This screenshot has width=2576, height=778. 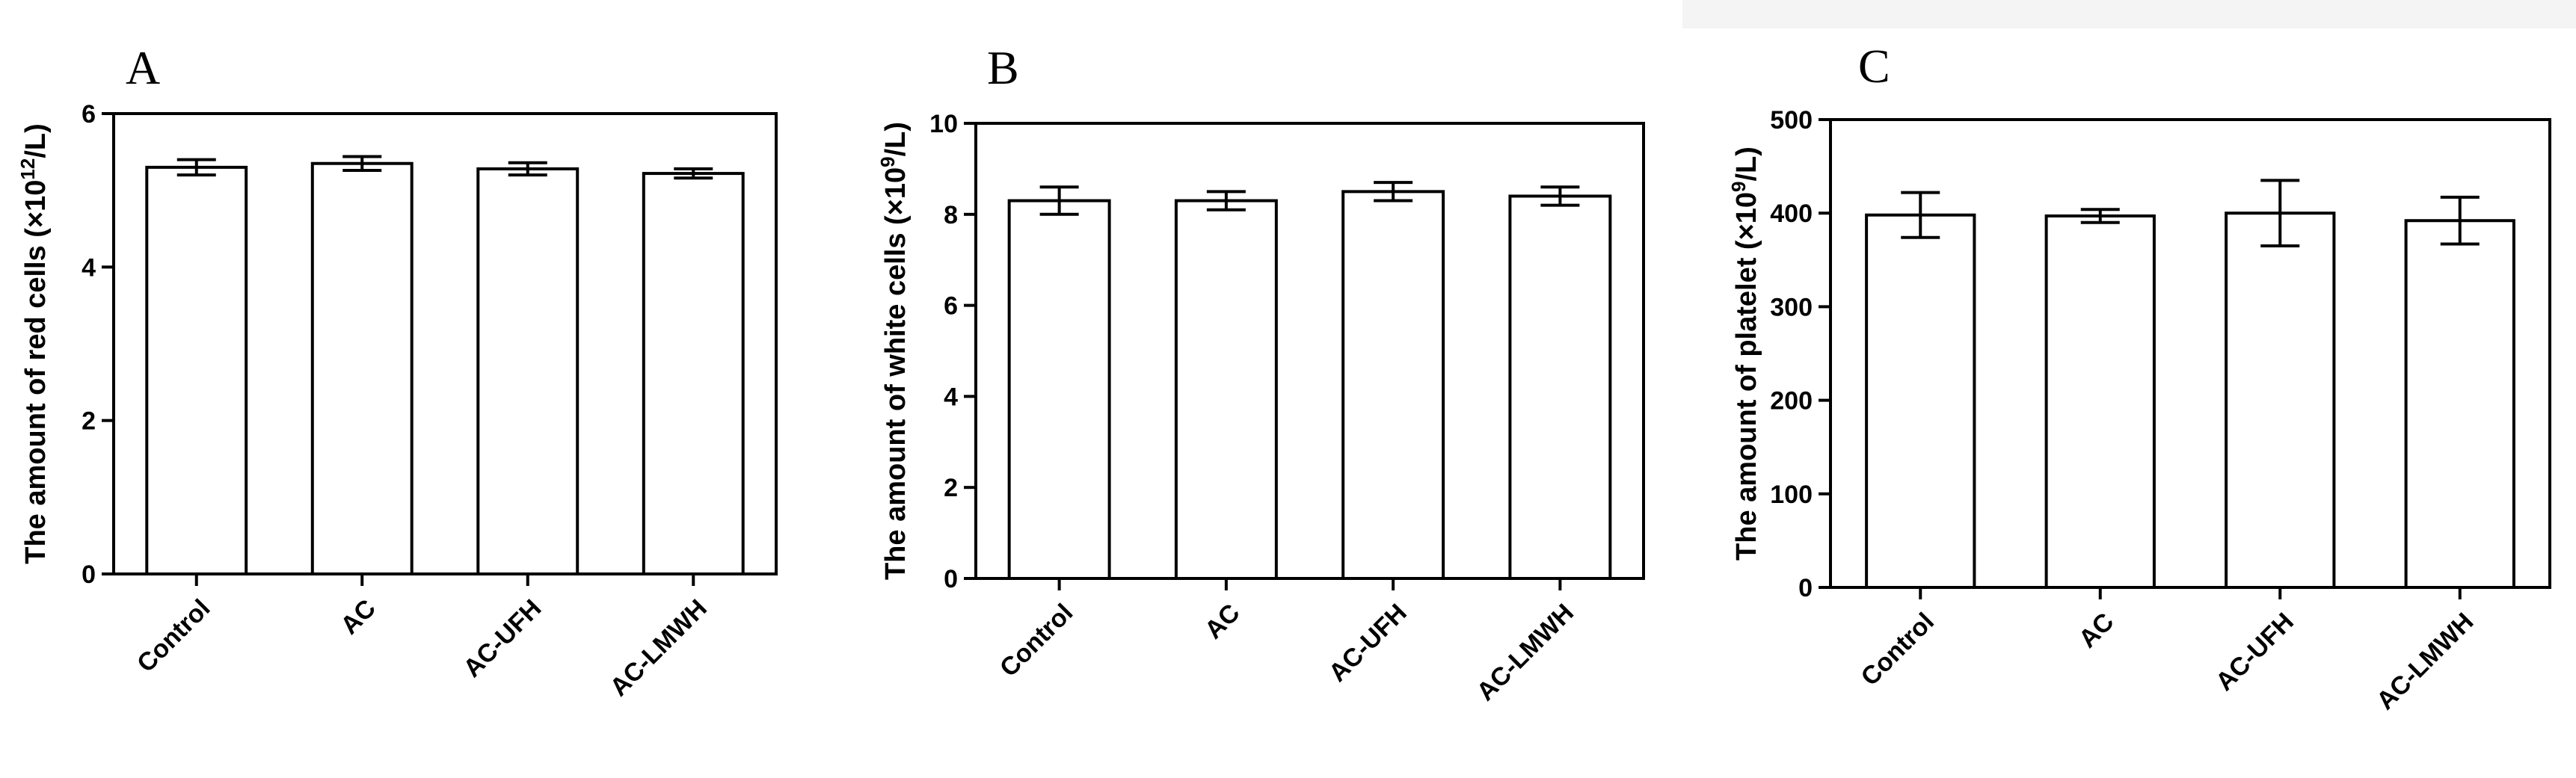 I want to click on y-axis-title-main: The amount of white cells (×10, so click(x=896, y=374).